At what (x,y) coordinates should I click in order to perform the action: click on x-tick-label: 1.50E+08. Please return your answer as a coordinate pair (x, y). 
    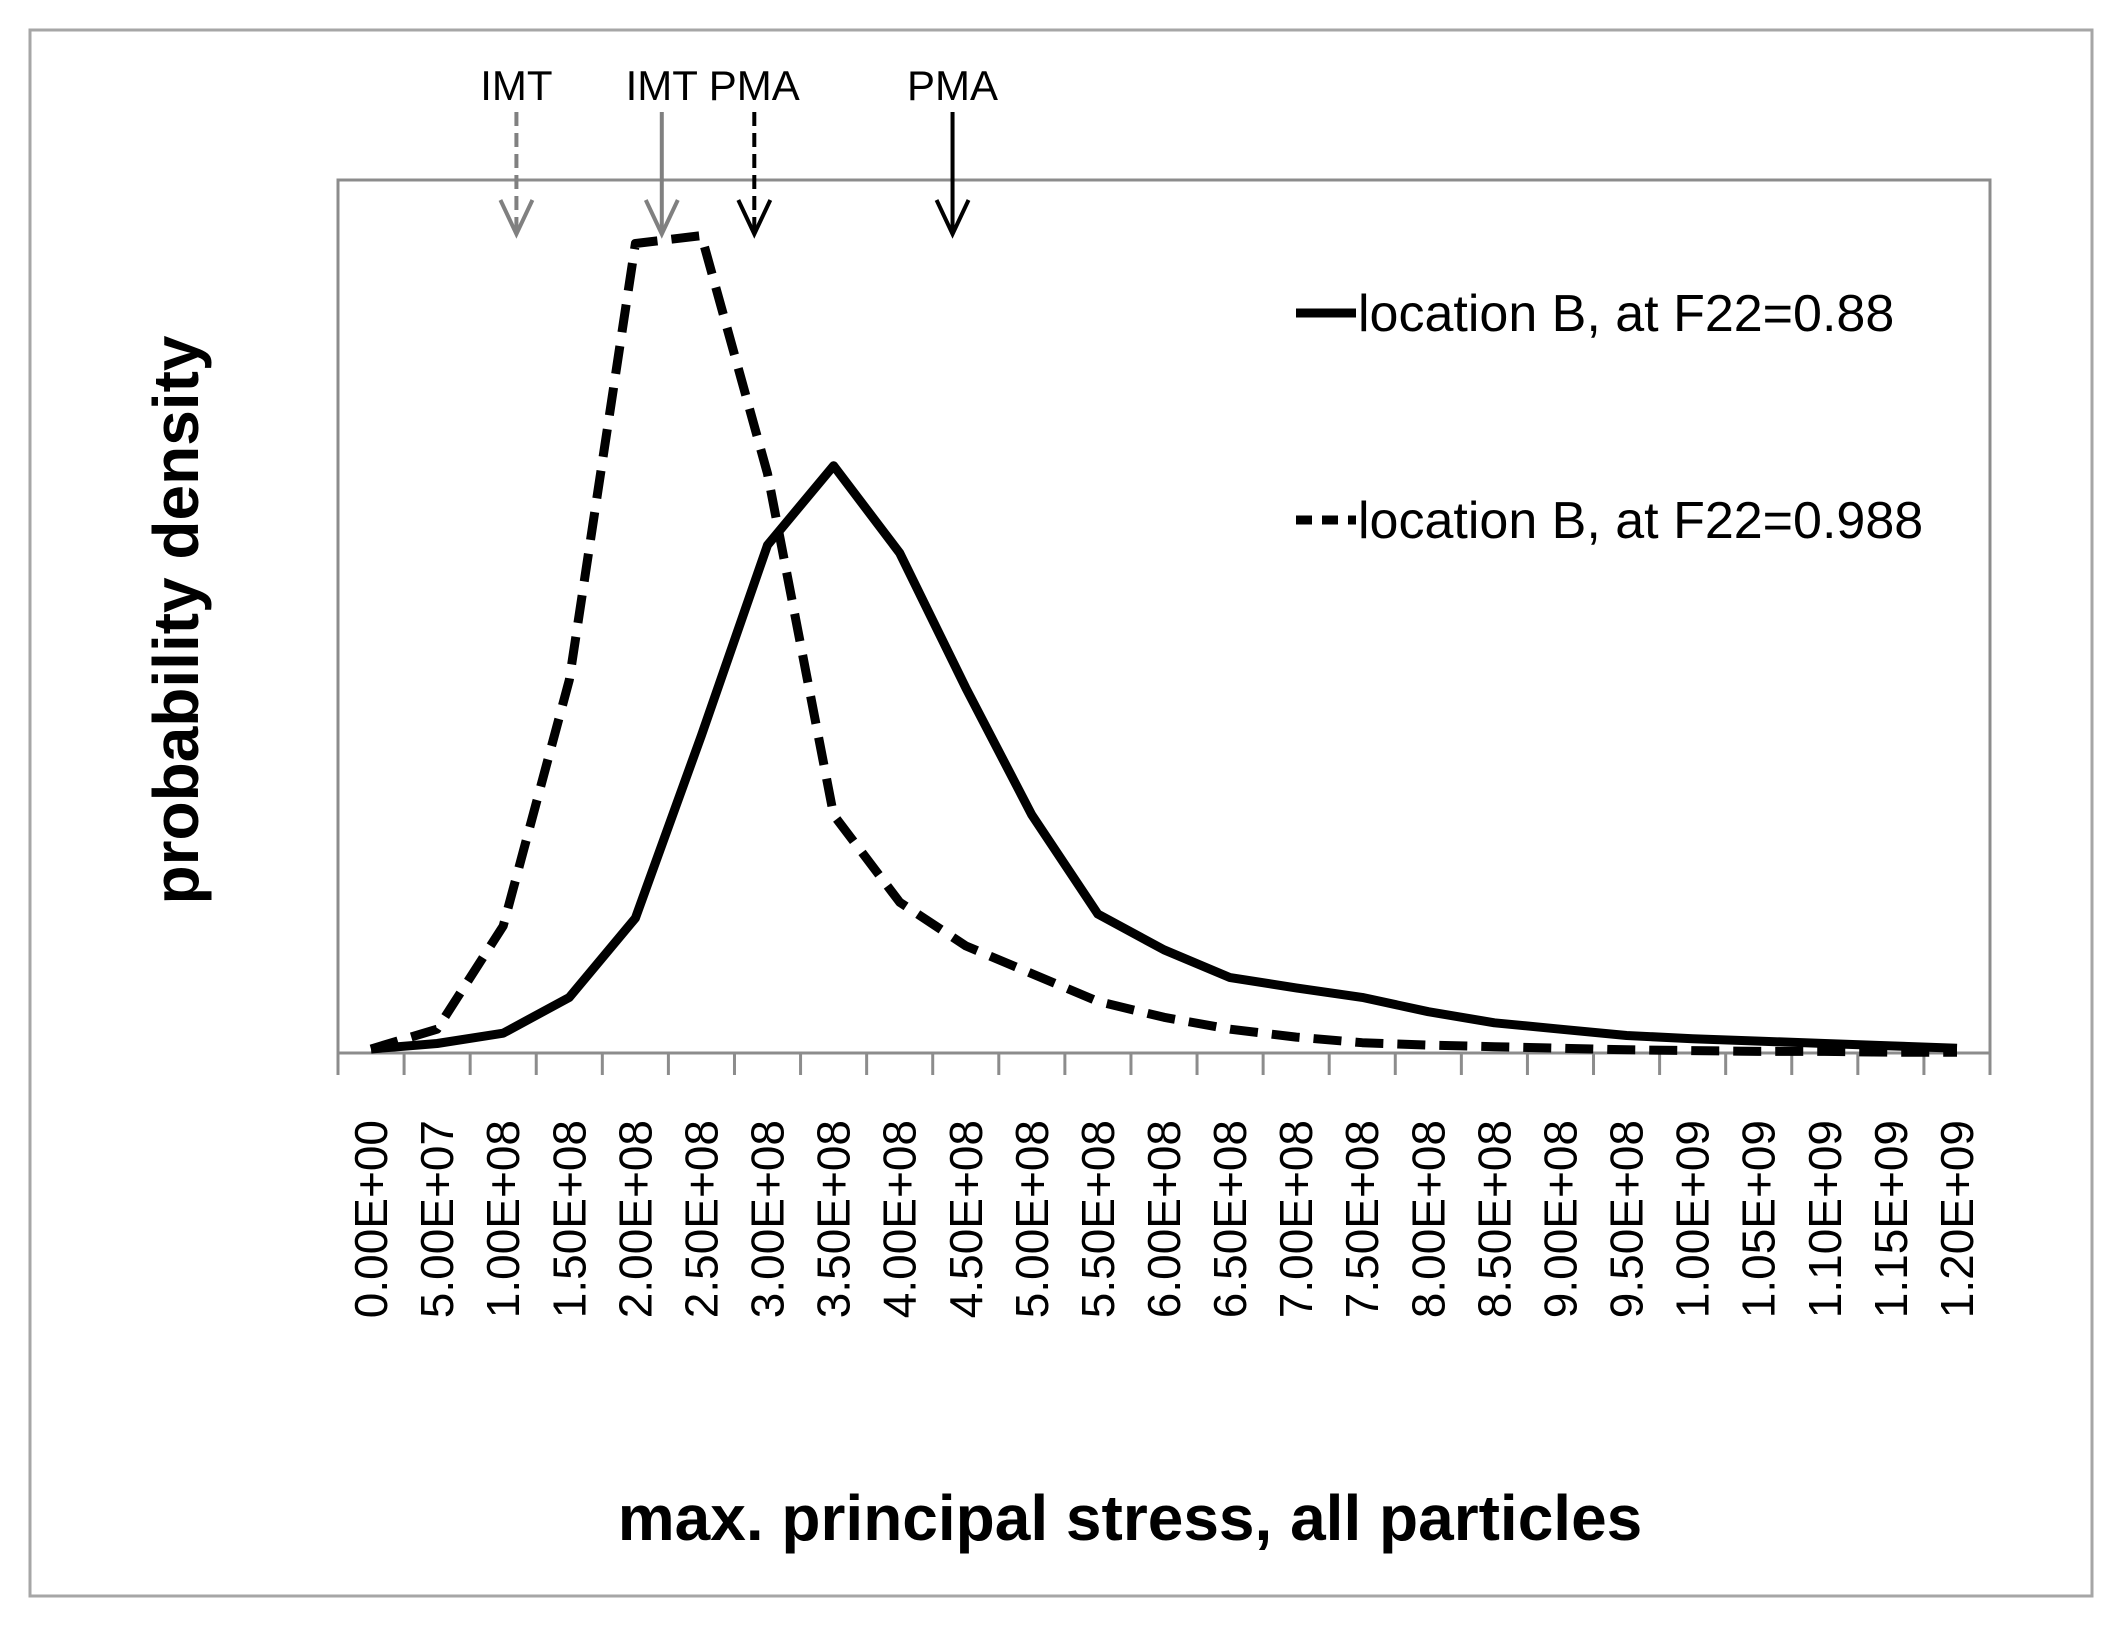
    Looking at the image, I should click on (569, 1219).